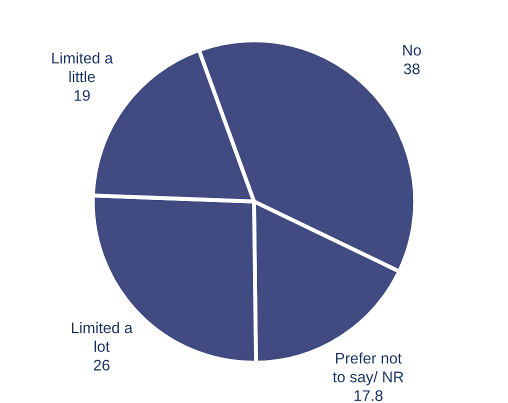 This screenshot has height=403, width=508. What do you see at coordinates (83, 67) in the screenshot?
I see `slice-label: Limited a little` at bounding box center [83, 67].